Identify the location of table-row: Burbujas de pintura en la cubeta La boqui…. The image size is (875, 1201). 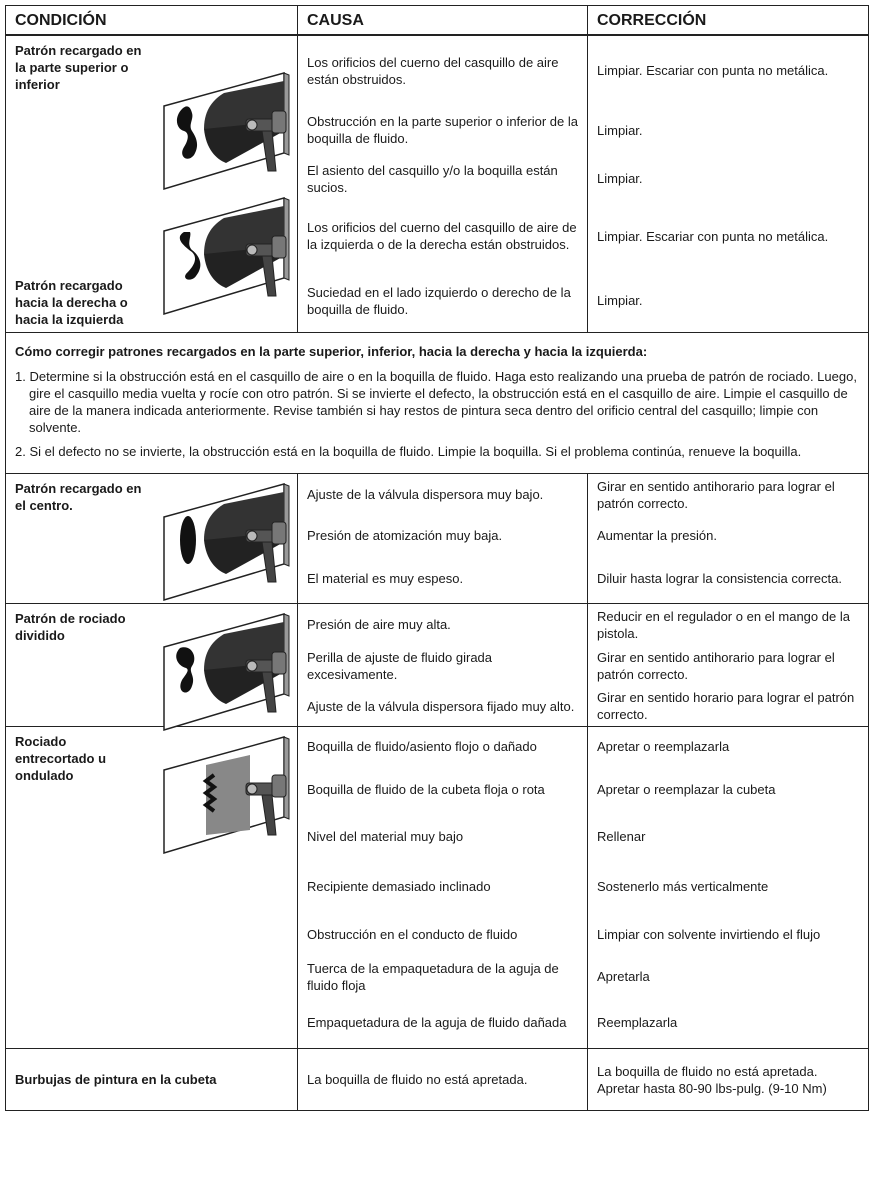
(437, 1079).